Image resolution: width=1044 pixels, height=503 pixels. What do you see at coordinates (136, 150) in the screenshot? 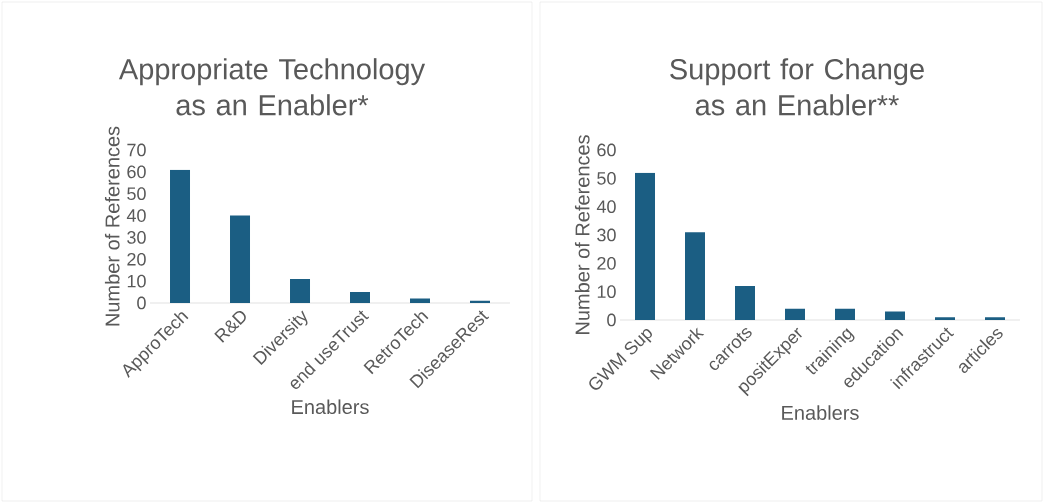
I see `y-tick-label: 70` at bounding box center [136, 150].